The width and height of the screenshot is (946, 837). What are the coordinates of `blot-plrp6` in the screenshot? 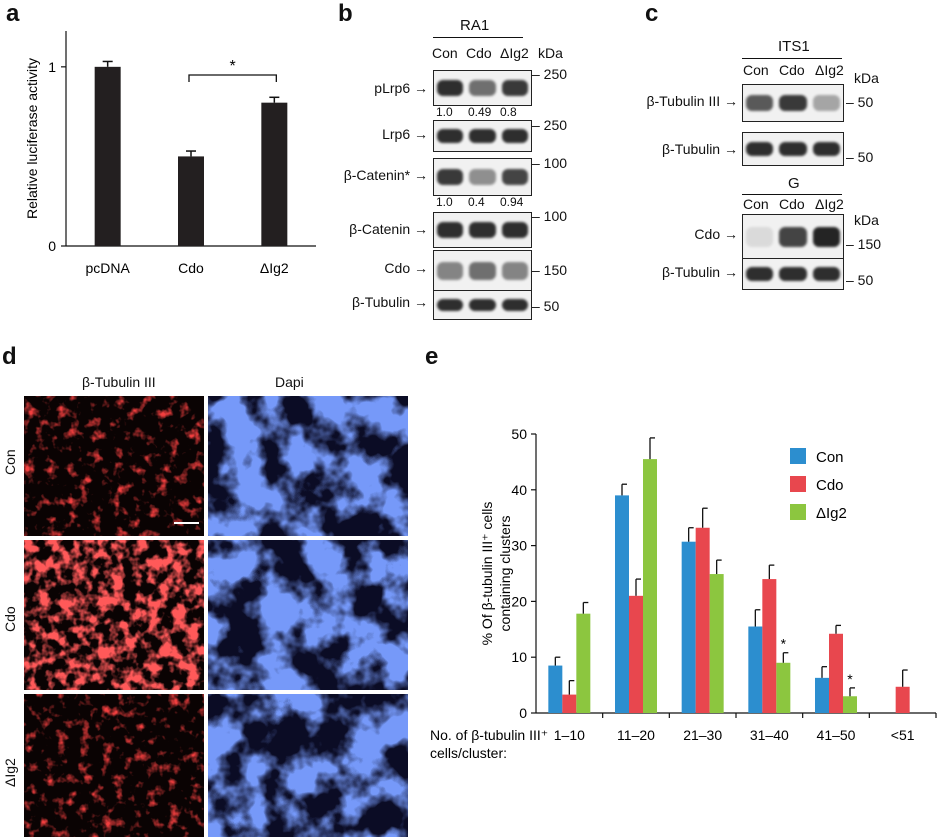 It's located at (482, 88).